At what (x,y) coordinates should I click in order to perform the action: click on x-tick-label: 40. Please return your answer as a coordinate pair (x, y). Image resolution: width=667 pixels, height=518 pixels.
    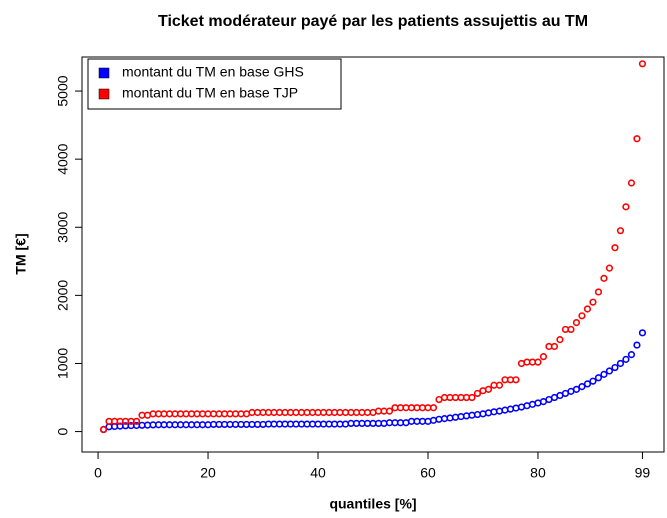
    Looking at the image, I should click on (318, 473).